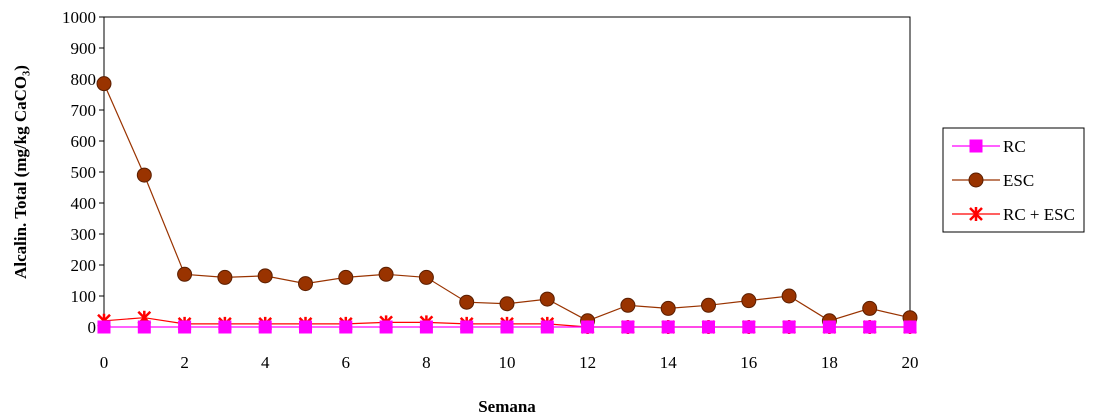 This screenshot has width=1116, height=418. What do you see at coordinates (84, 79) in the screenshot?
I see `y-tick-label: 800` at bounding box center [84, 79].